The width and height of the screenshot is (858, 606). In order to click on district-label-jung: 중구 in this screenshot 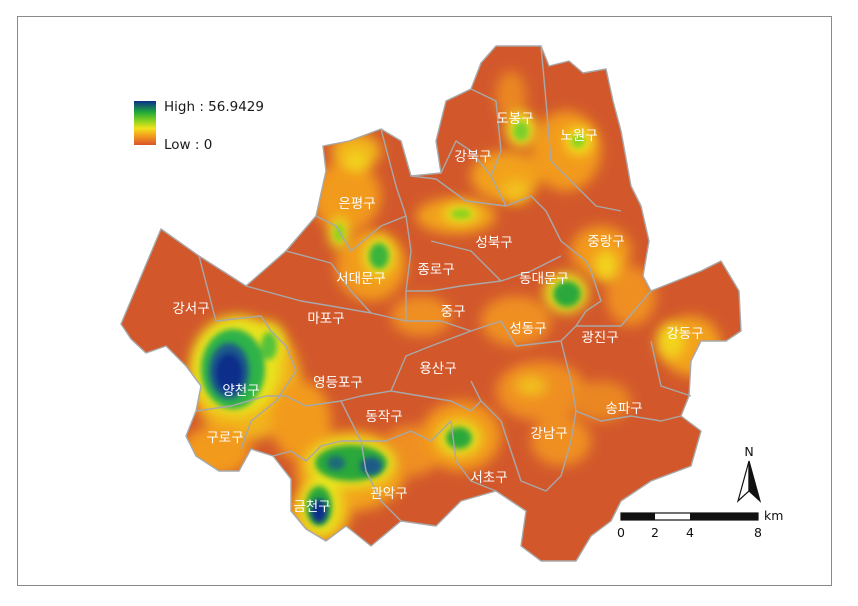, I will do `click(453, 312)`.